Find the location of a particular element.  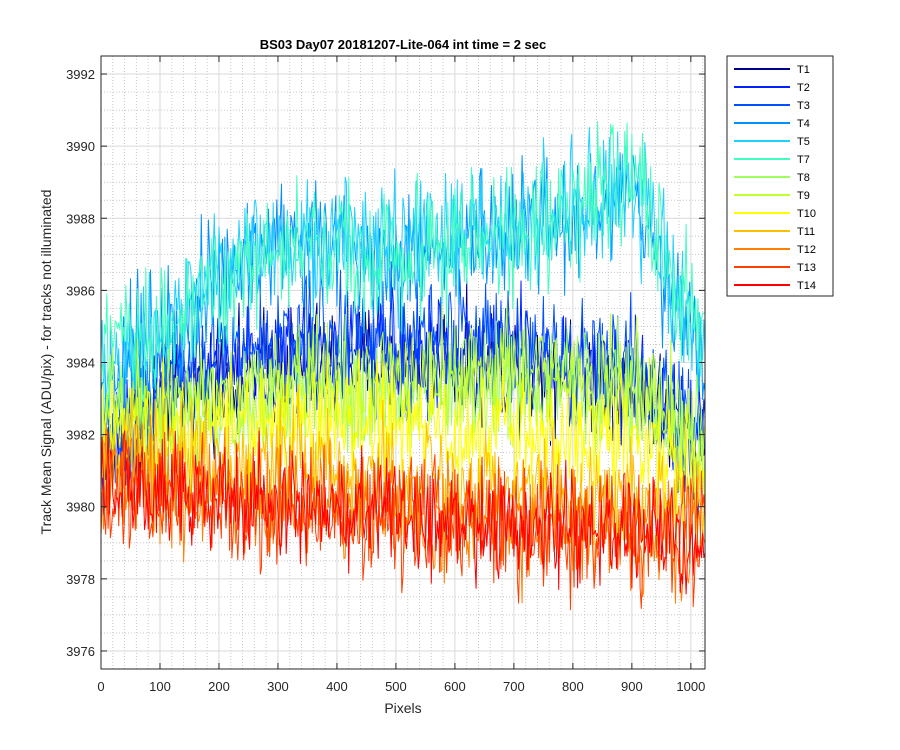

x-tick-label: 500 is located at coordinates (396, 686).